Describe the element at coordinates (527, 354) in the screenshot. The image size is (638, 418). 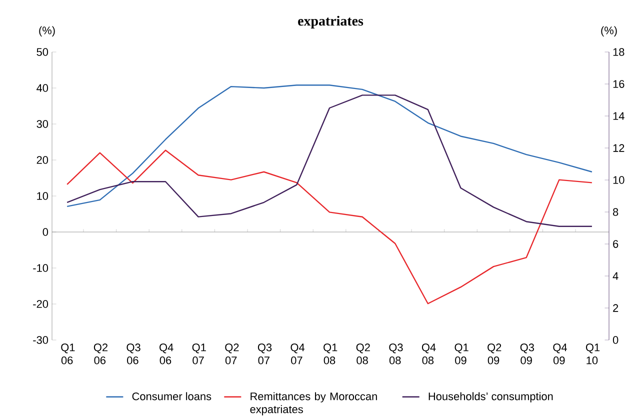
I see `x-tick-label: Q3 09` at that location.